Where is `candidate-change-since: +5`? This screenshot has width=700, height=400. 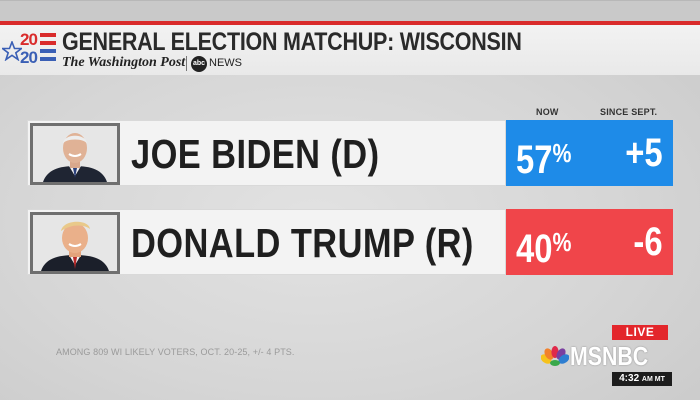
candidate-change-since: +5 is located at coordinates (644, 153).